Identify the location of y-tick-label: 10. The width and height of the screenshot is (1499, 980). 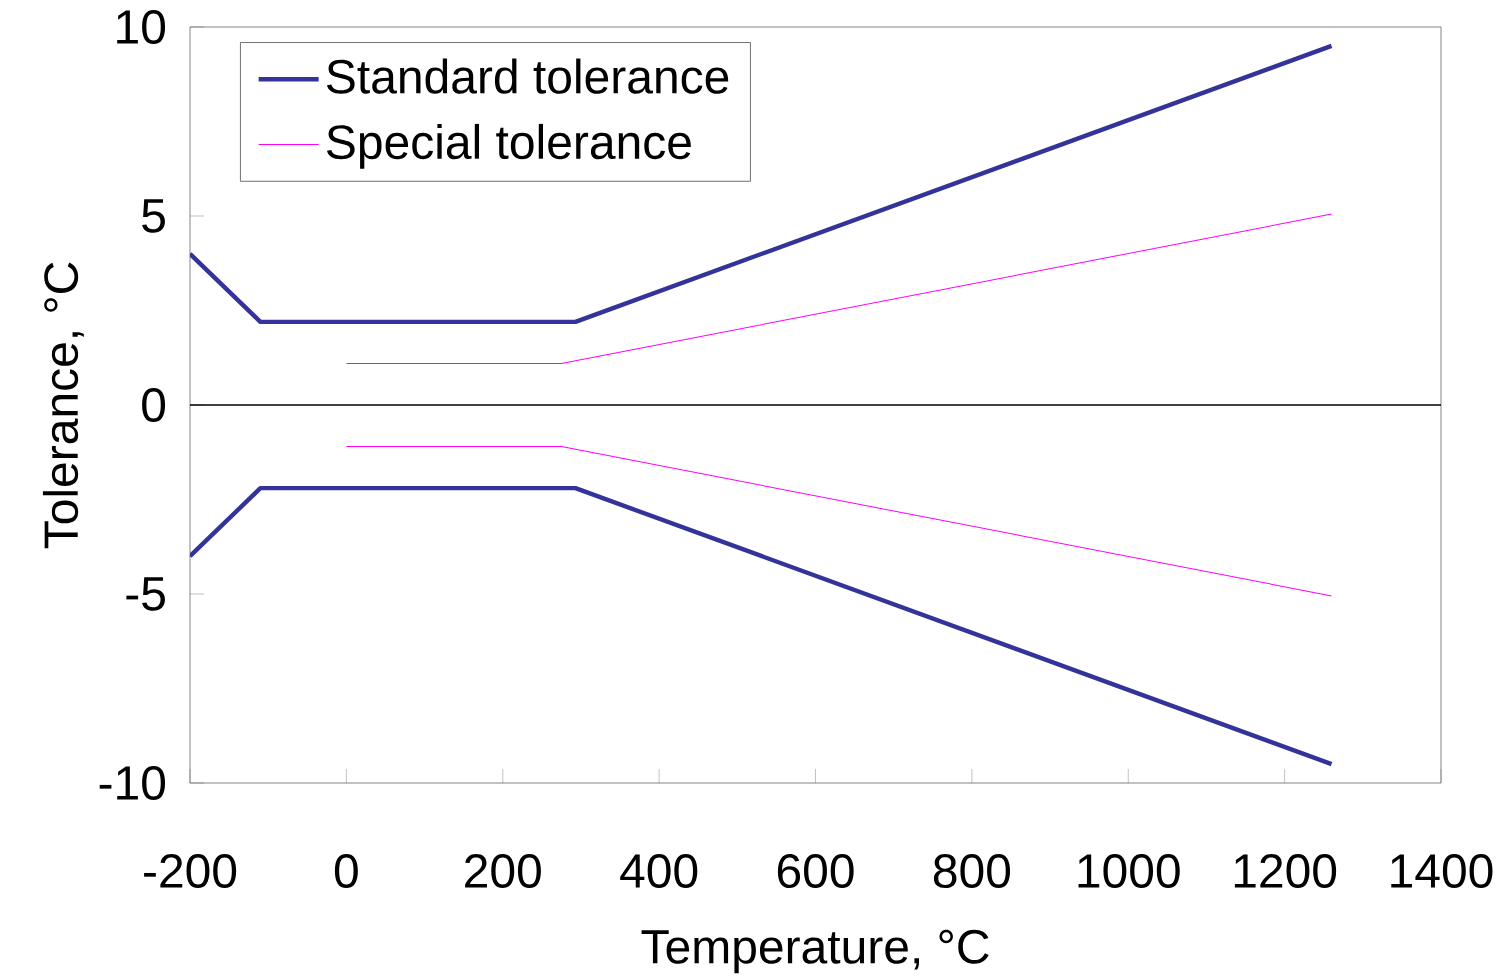
(141, 27).